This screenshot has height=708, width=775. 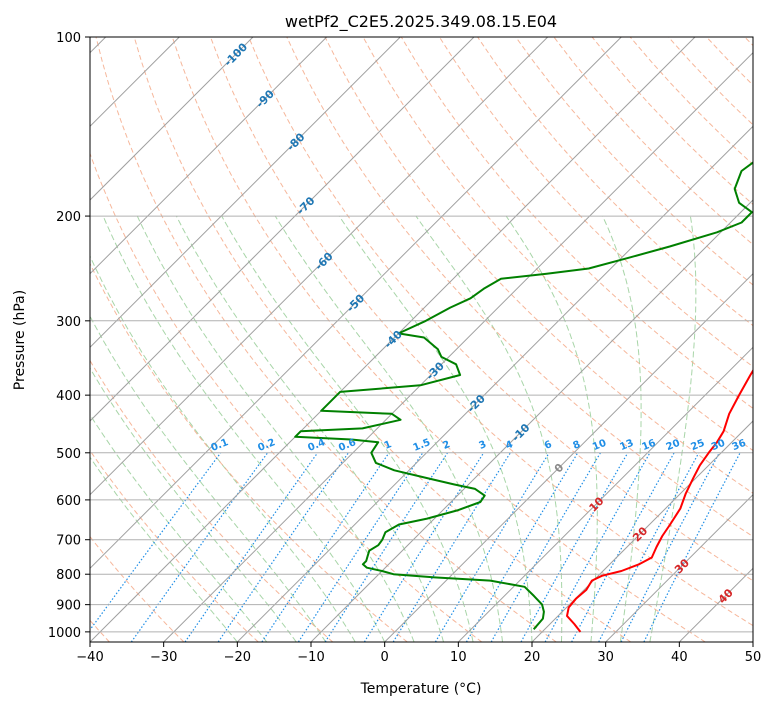 I want to click on x-tick-label: 40, so click(x=679, y=657).